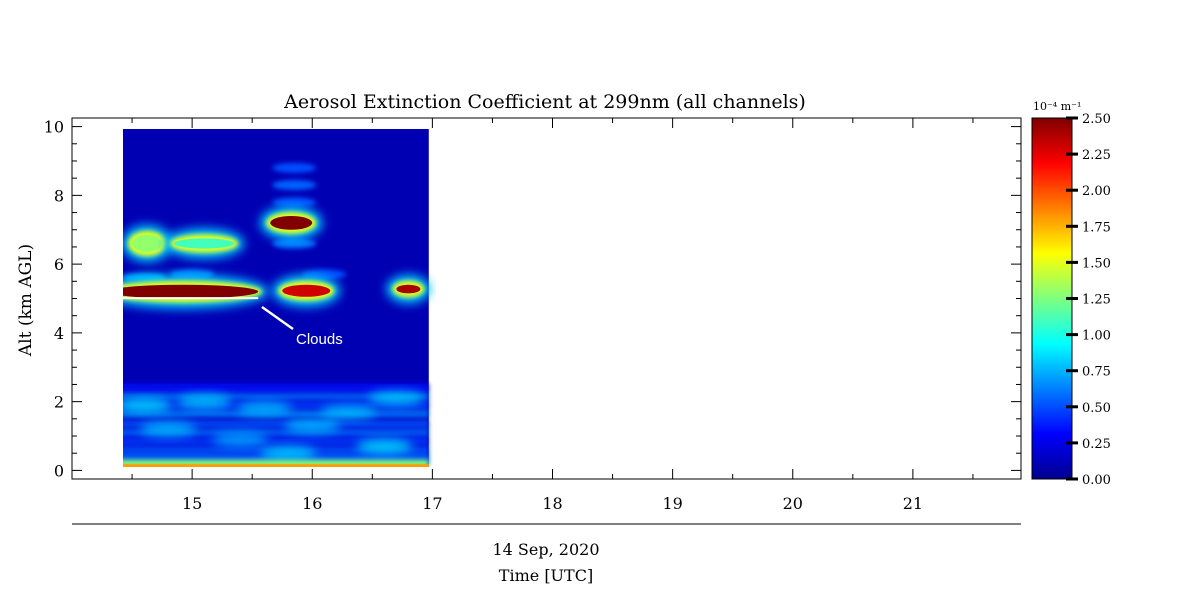 Image resolution: width=1200 pixels, height=600 pixels. What do you see at coordinates (1096, 263) in the screenshot?
I see `colorbar-tick-label: 1.50` at bounding box center [1096, 263].